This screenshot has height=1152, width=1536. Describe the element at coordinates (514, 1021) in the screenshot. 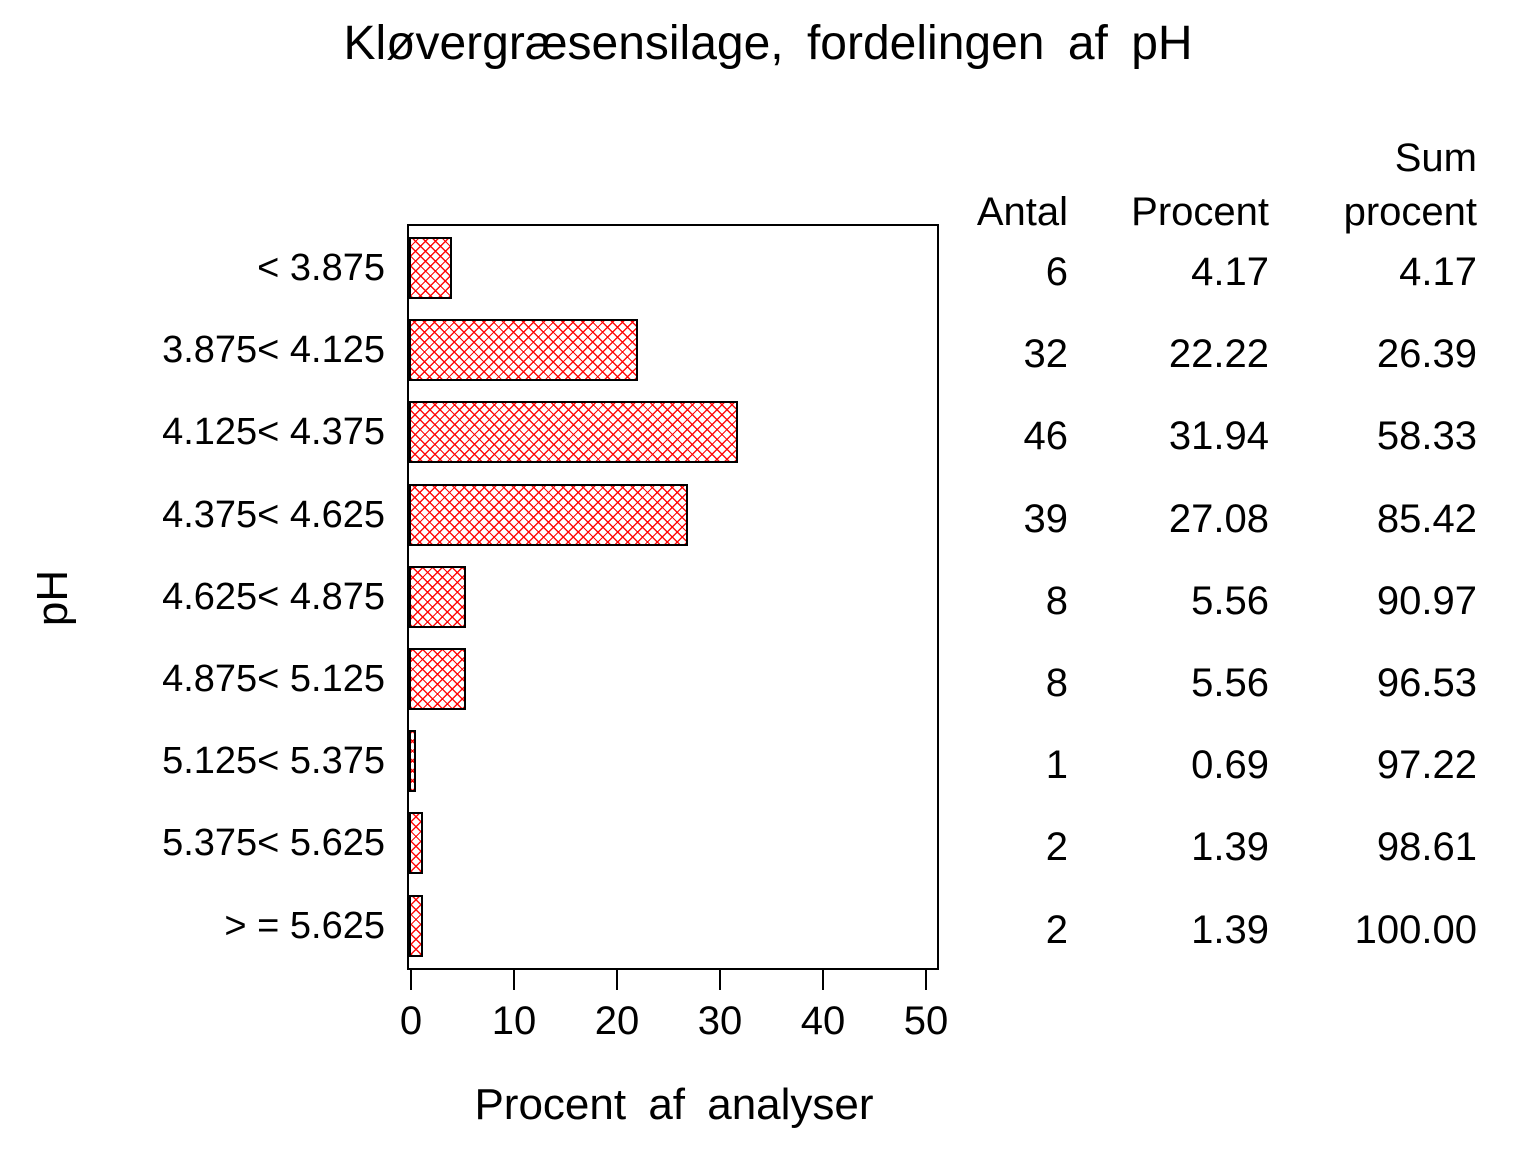

I see `x-tick-label: 10` at that location.